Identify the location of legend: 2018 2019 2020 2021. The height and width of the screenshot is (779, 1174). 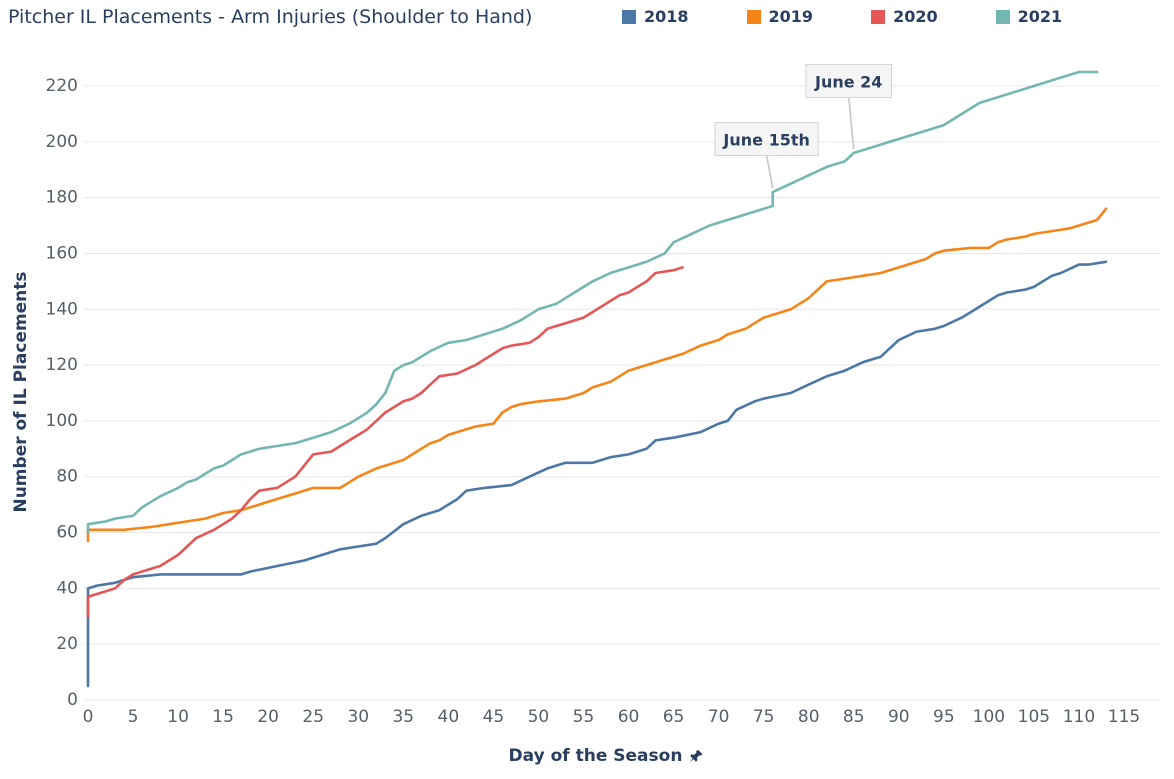
(842, 16).